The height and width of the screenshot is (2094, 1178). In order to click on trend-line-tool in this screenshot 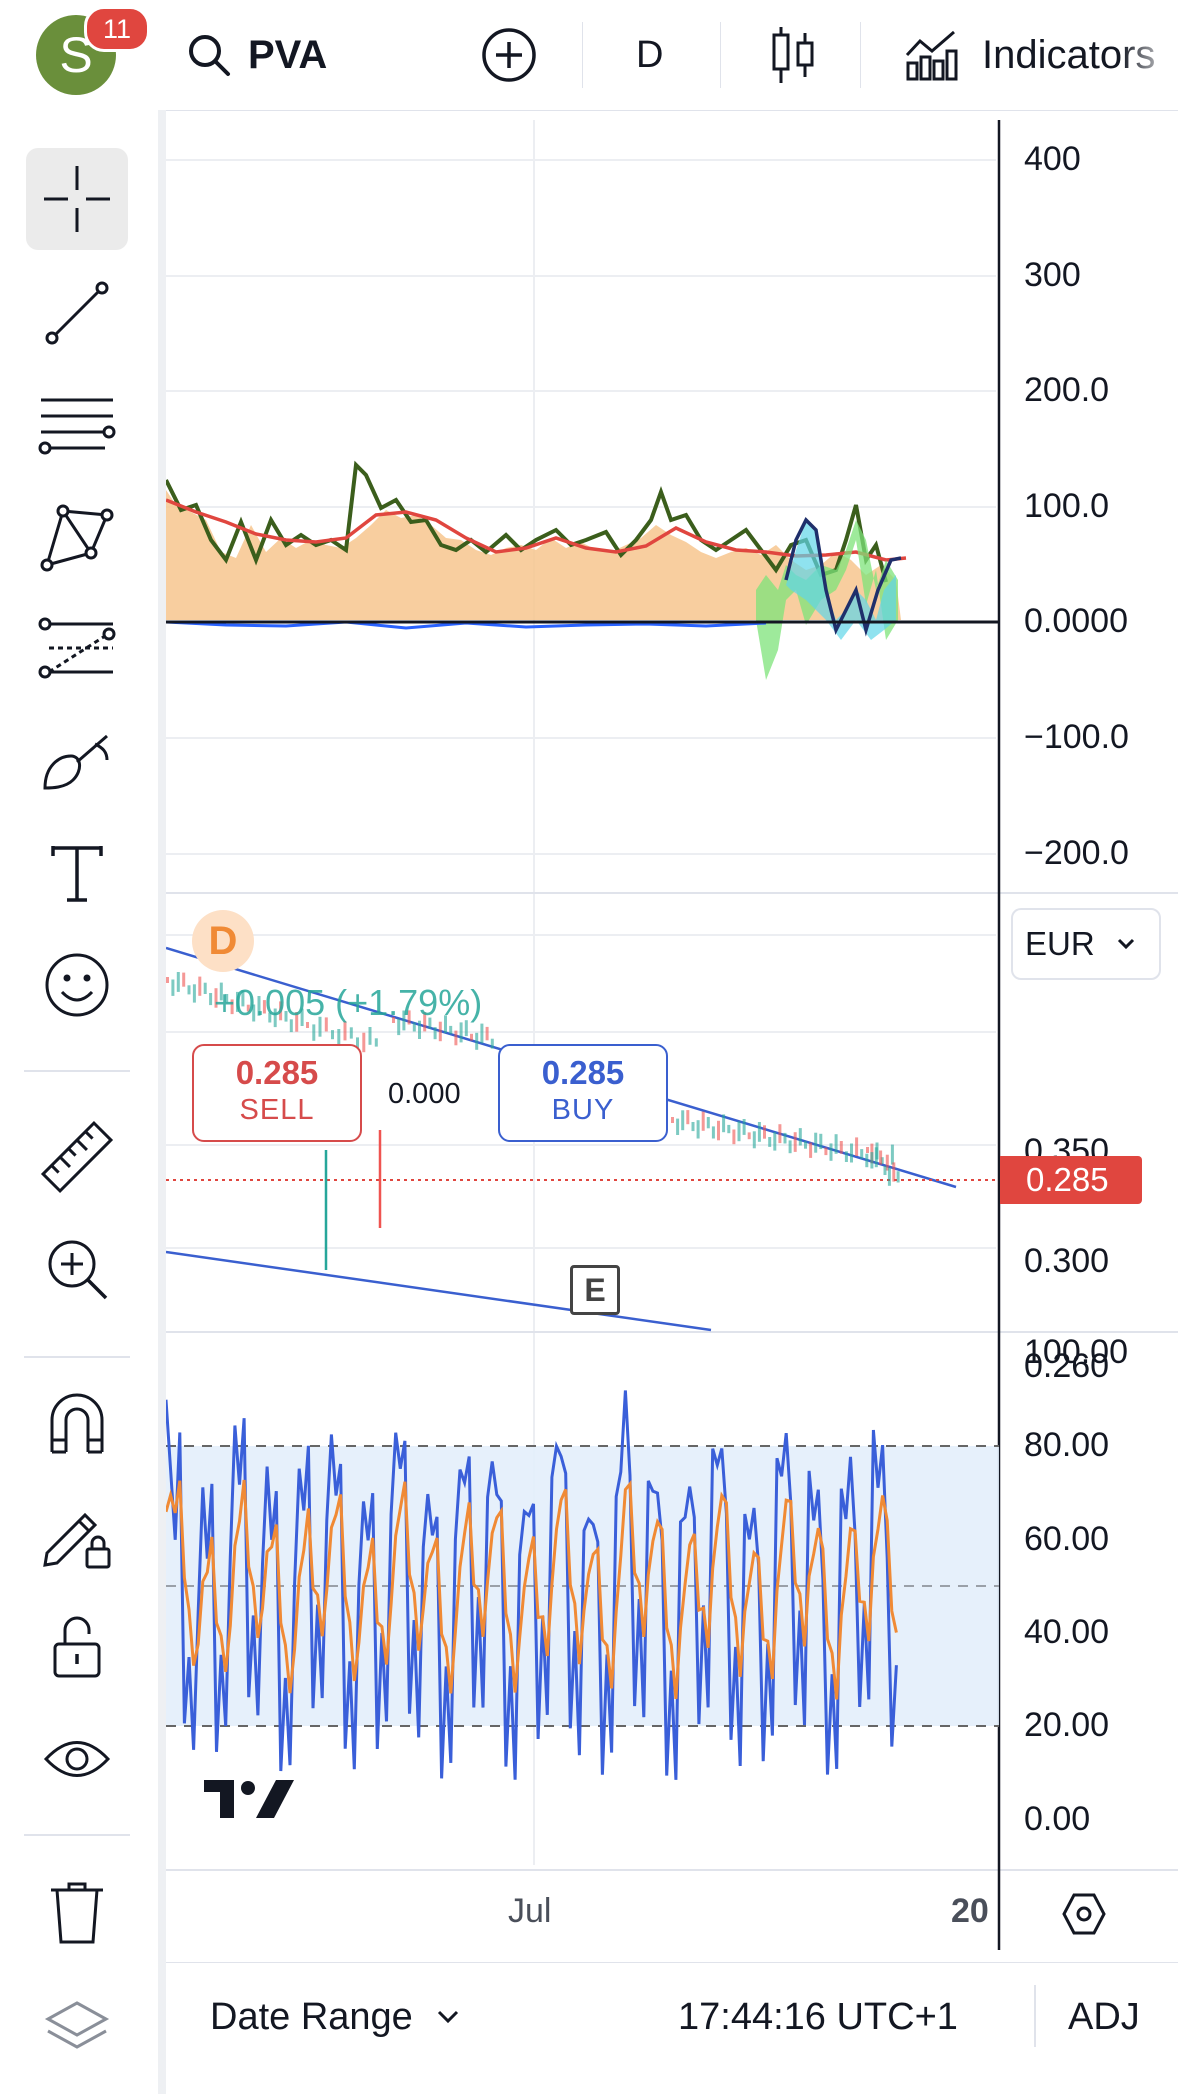, I will do `click(77, 313)`.